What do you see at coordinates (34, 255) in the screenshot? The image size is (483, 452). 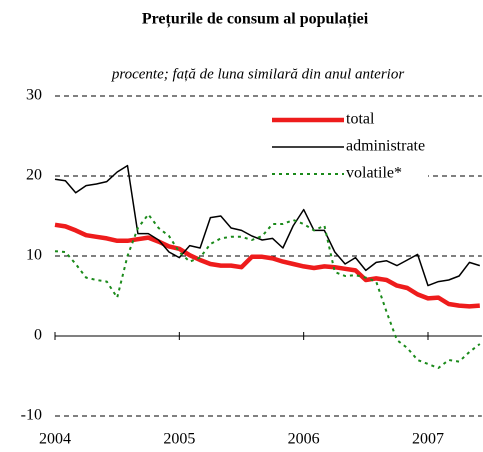 I see `y-tick-label: 10` at bounding box center [34, 255].